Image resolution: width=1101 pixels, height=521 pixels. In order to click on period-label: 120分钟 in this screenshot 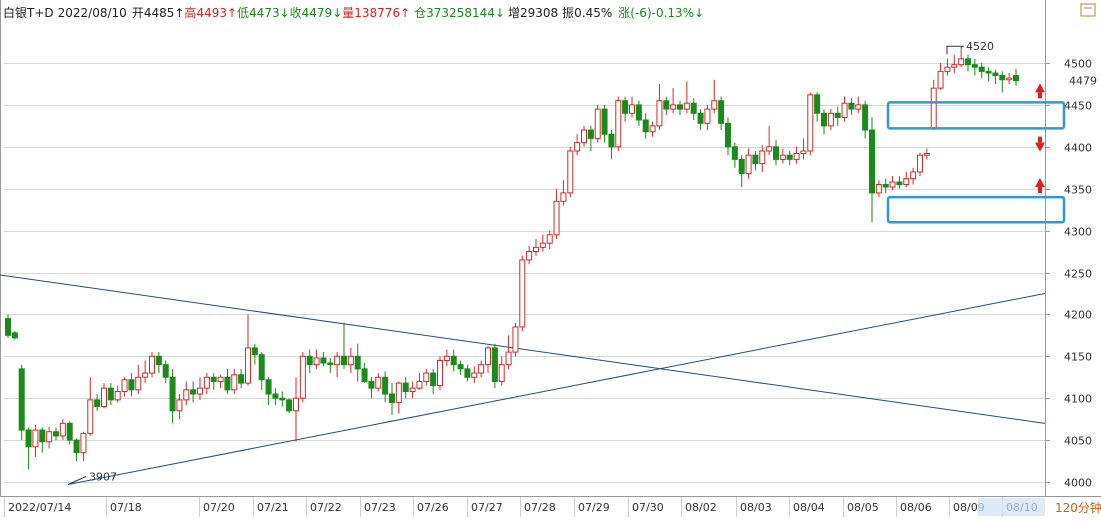, I will do `click(1078, 507)`.